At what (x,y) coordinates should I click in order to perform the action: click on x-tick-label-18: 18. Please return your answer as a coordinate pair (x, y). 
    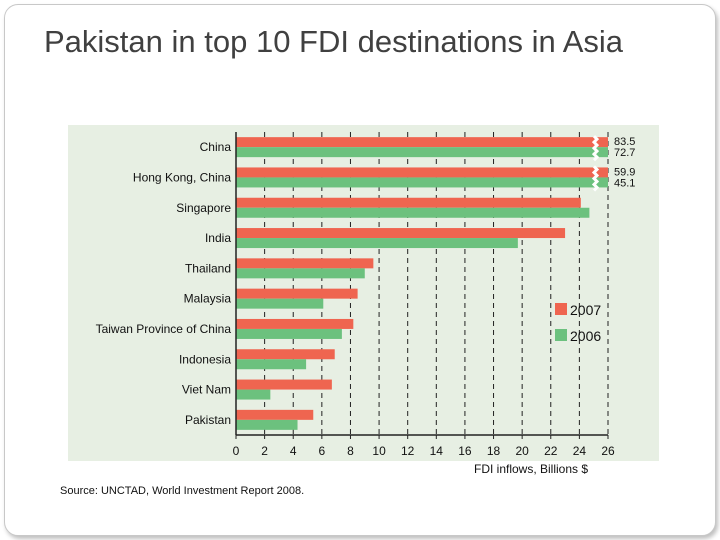
    Looking at the image, I should click on (494, 451).